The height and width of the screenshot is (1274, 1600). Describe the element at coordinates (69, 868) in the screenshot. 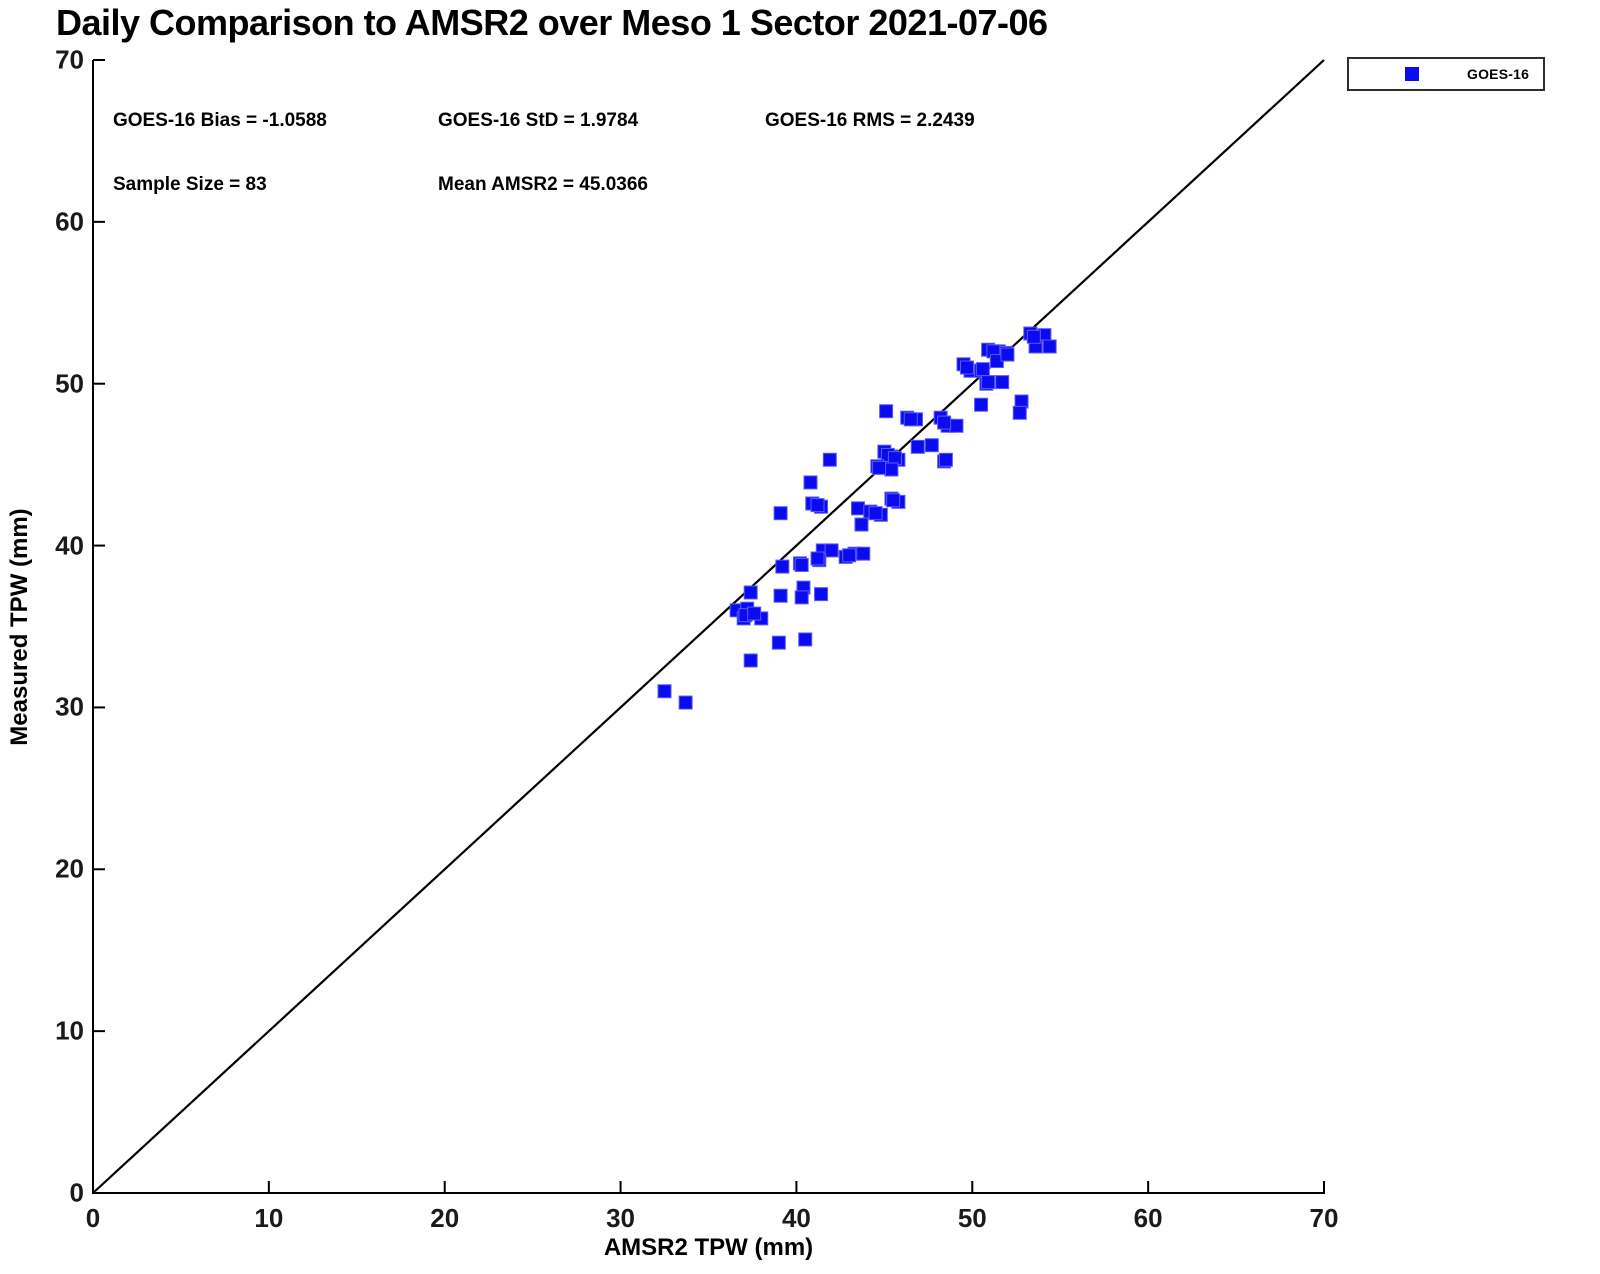

I see `y-tick-label: 20` at that location.